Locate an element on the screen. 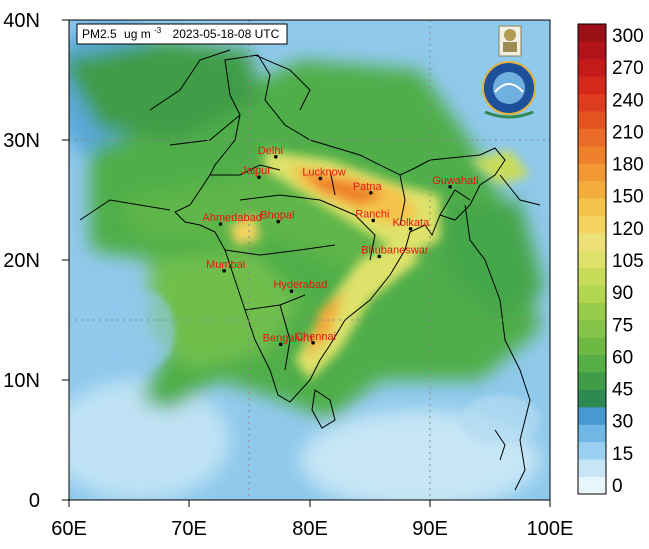  colorbar-label: 75 is located at coordinates (622, 325).